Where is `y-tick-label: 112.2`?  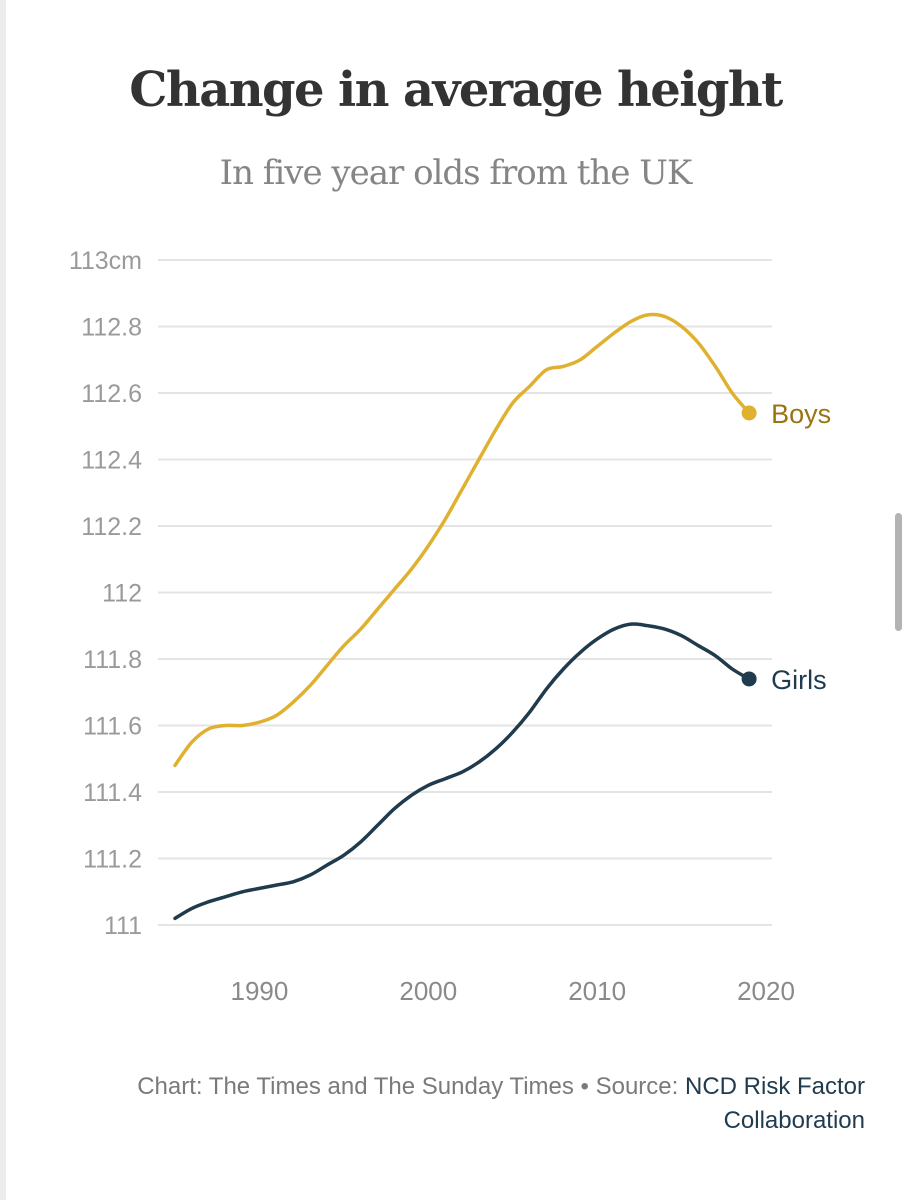
y-tick-label: 112.2 is located at coordinates (111, 527).